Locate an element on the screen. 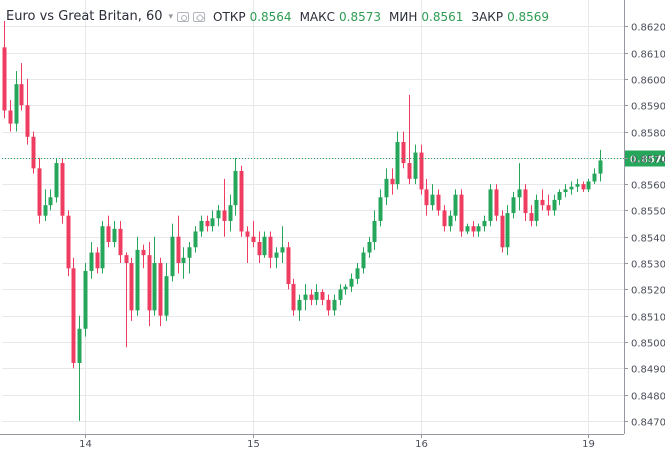  last-price-label: 0.8570 is located at coordinates (647, 160).